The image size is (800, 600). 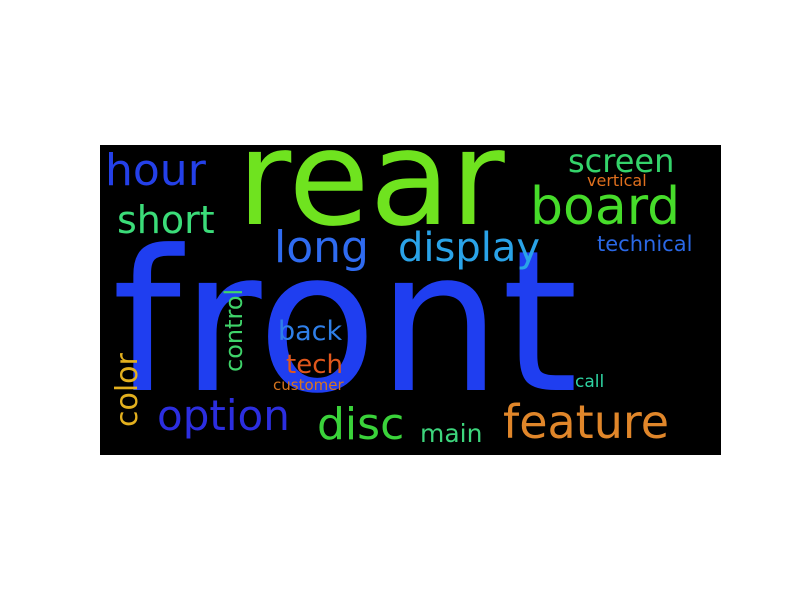 I want to click on word-long: long, so click(x=321, y=247).